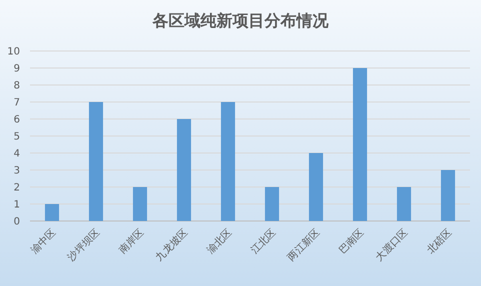 Image resolution: width=481 pixels, height=286 pixels. What do you see at coordinates (17, 137) in the screenshot?
I see `y-tick-label: 5` at bounding box center [17, 137].